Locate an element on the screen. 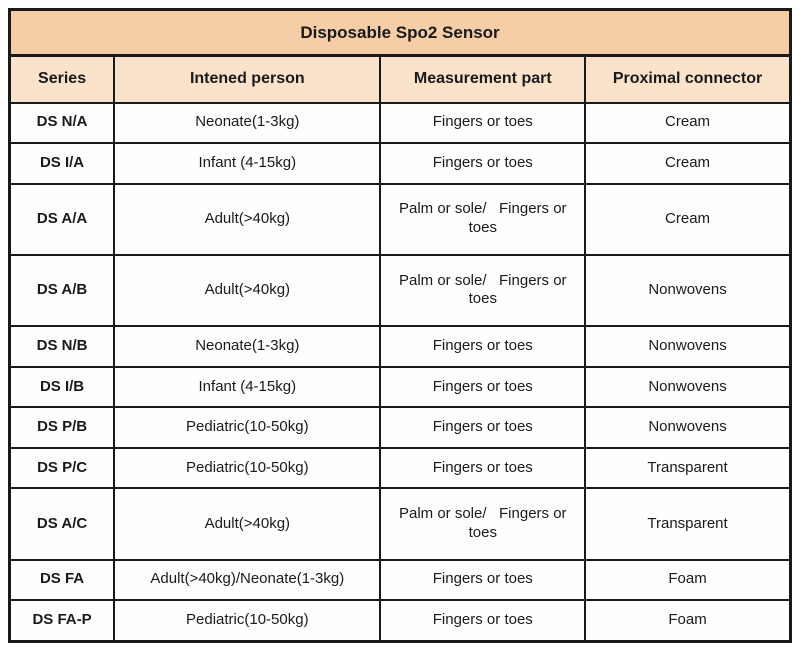  col-header-series: Series is located at coordinates (62, 79).